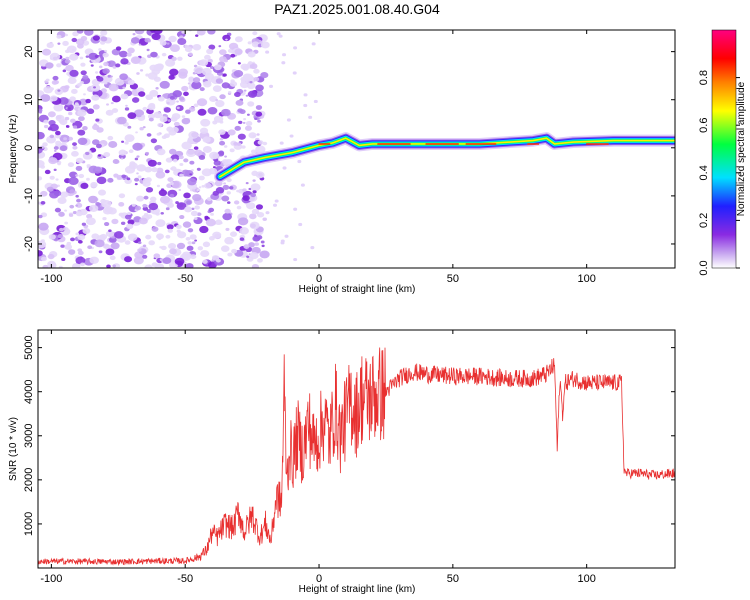  I want to click on y-tick-label: 0, so click(29, 148).